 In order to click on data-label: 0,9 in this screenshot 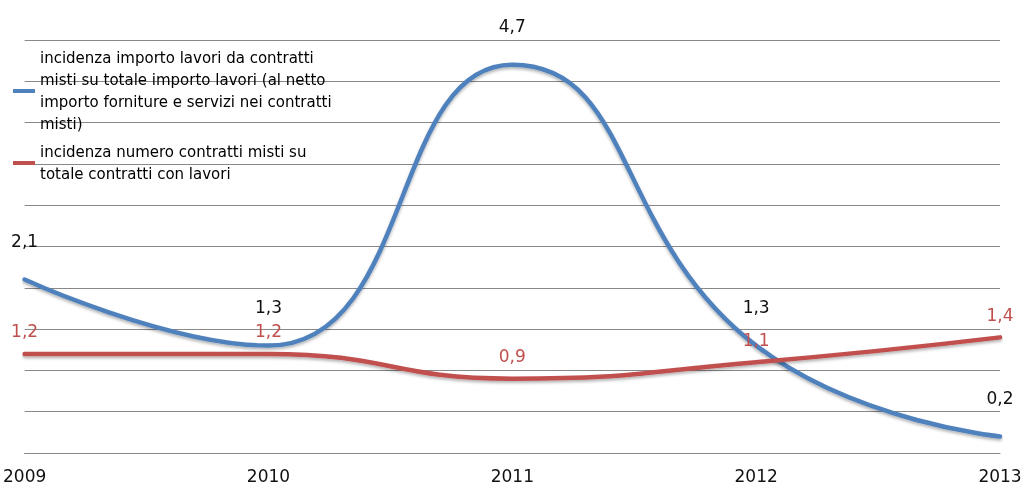, I will do `click(512, 356)`.